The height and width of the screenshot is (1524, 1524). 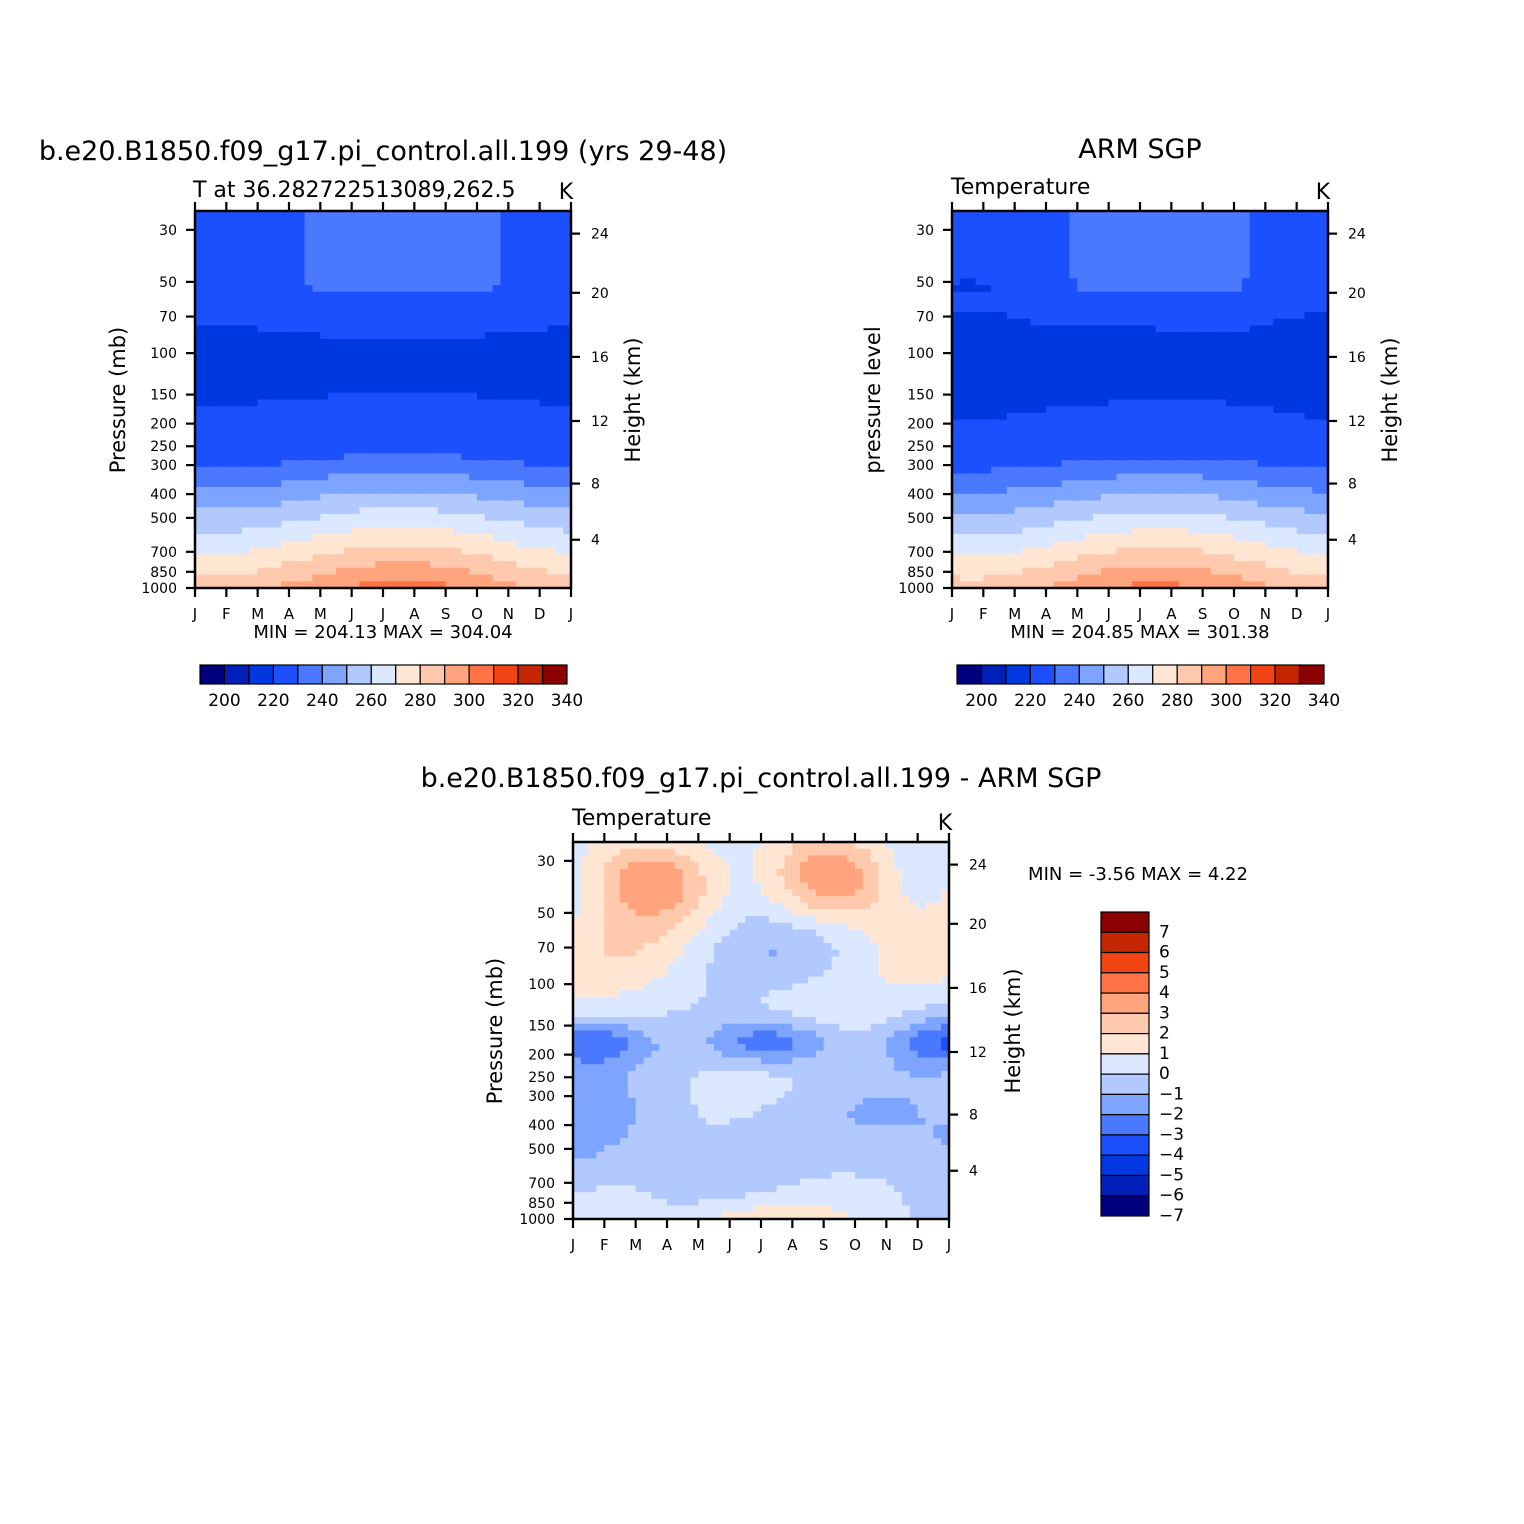 I want to click on x-tick-label: M, so click(x=320, y=614).